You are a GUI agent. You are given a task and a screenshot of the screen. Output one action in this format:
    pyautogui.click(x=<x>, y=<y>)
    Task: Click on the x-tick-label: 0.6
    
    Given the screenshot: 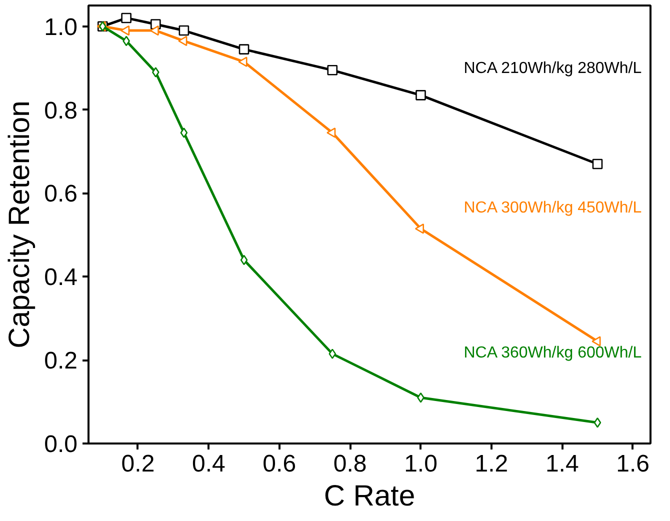 What is the action you would take?
    pyautogui.click(x=279, y=464)
    